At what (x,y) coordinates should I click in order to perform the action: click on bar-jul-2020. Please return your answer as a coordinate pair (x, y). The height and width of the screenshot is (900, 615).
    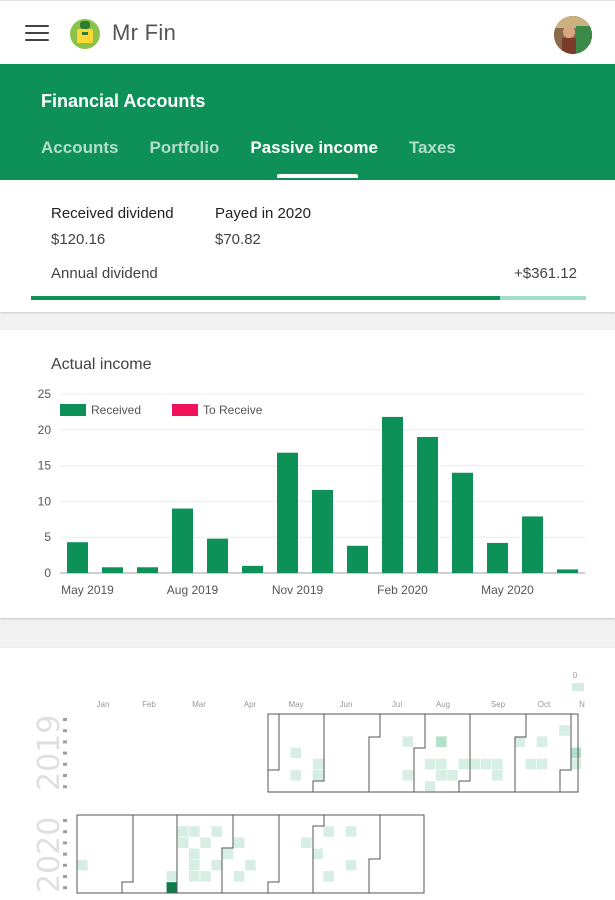
    Looking at the image, I should click on (567, 571).